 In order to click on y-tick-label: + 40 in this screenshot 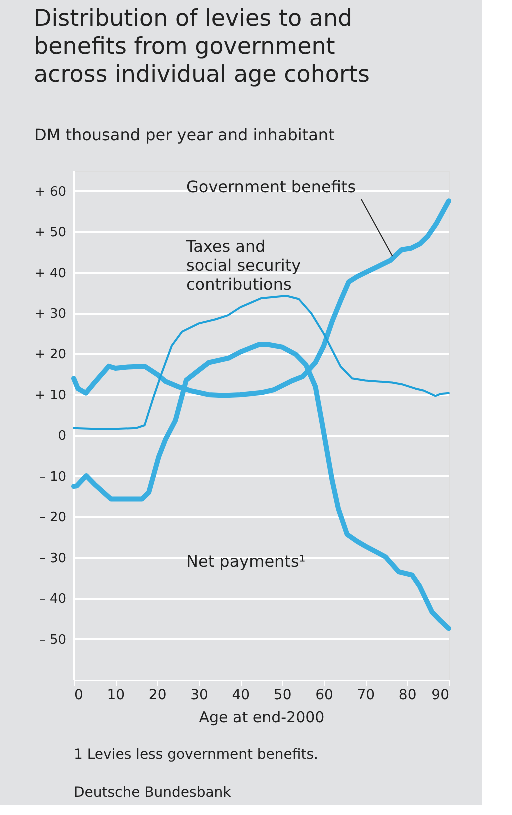, I will do `click(50, 274)`.